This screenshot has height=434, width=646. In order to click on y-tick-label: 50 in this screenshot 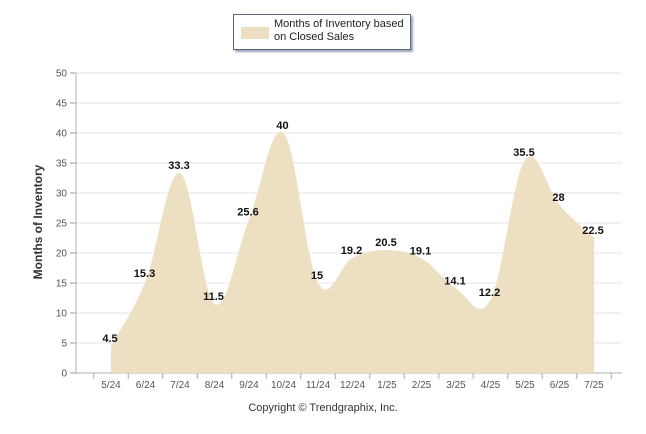, I will do `click(62, 74)`.